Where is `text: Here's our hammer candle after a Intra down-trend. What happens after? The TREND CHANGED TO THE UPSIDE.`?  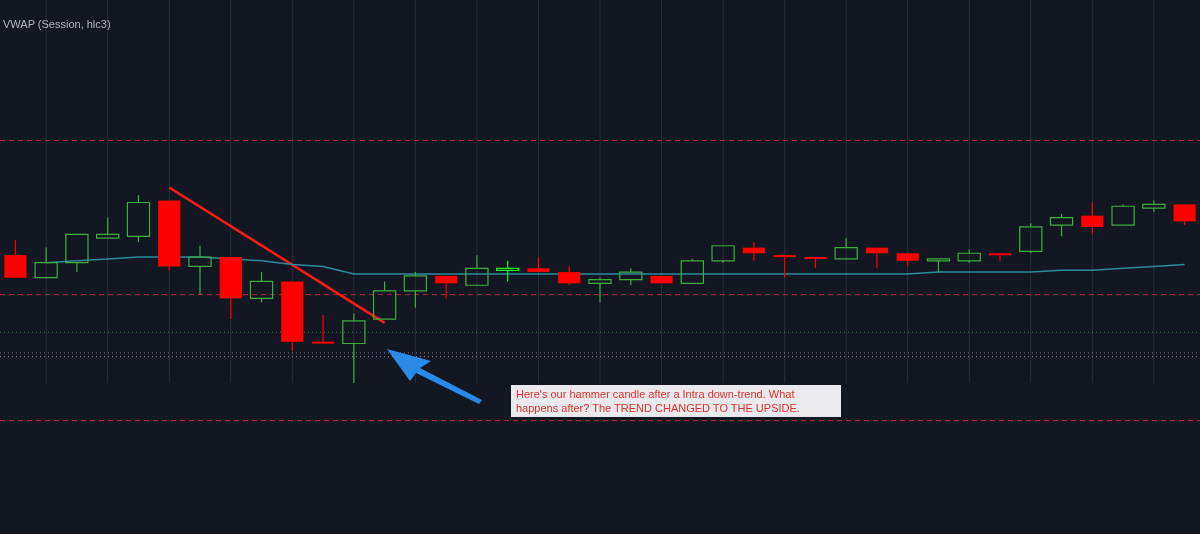
text: Here's our hammer candle after a Intra down-trend. What happens after? The TREND CHANGED TO THE UPSIDE. is located at coordinates (676, 401).